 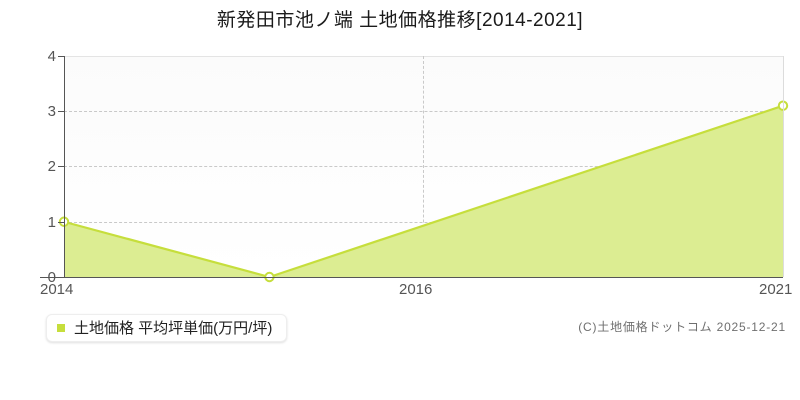 I want to click on x-tick-label-2021: 2021, so click(x=776, y=289).